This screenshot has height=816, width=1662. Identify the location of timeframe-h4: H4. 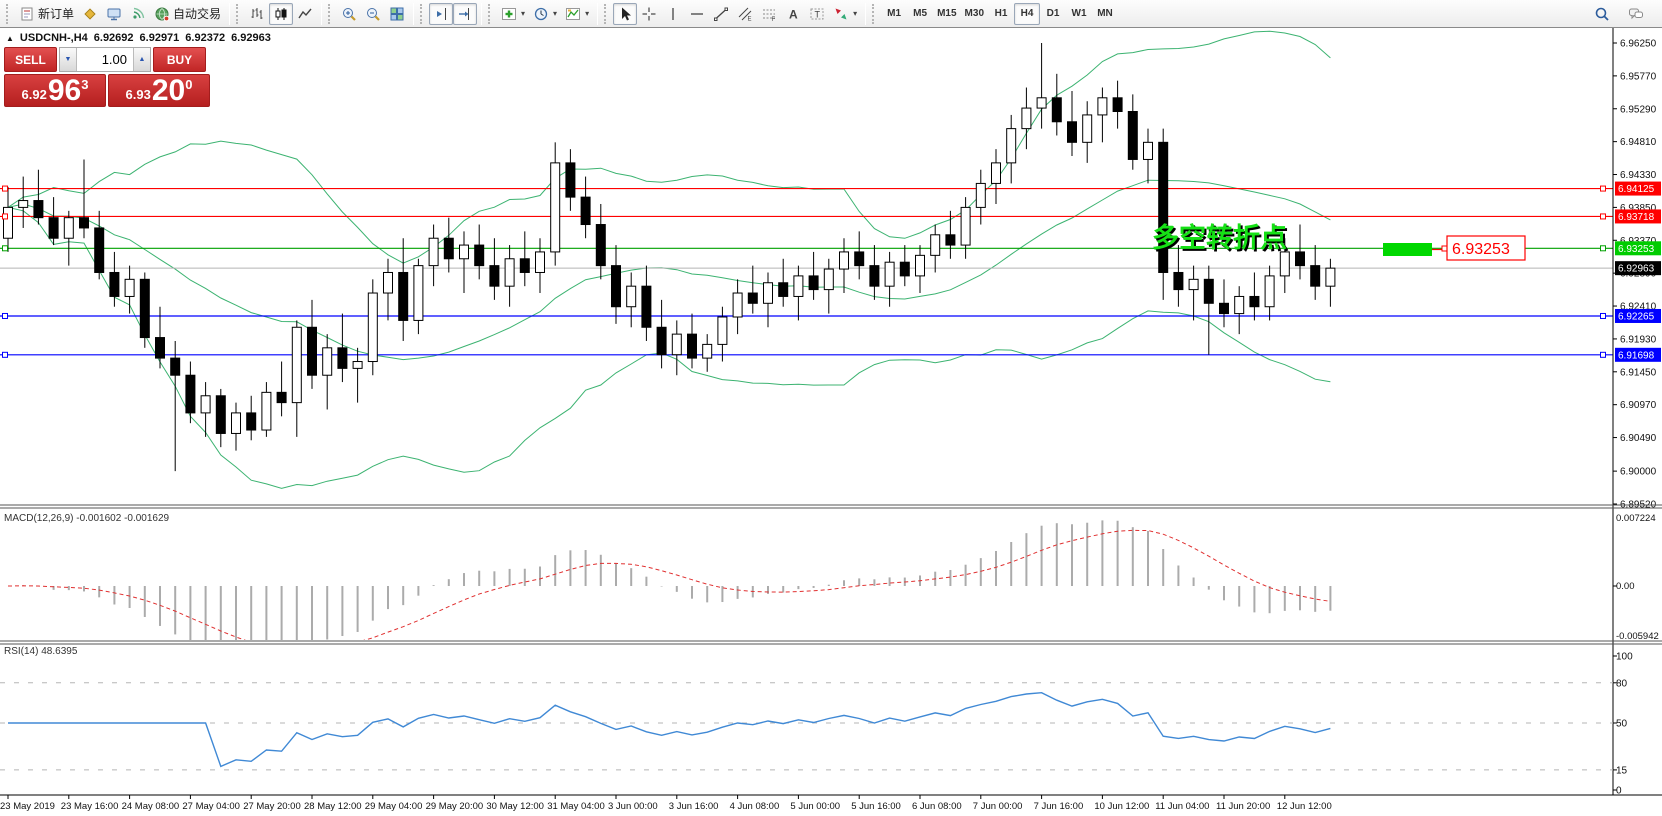
(1027, 13).